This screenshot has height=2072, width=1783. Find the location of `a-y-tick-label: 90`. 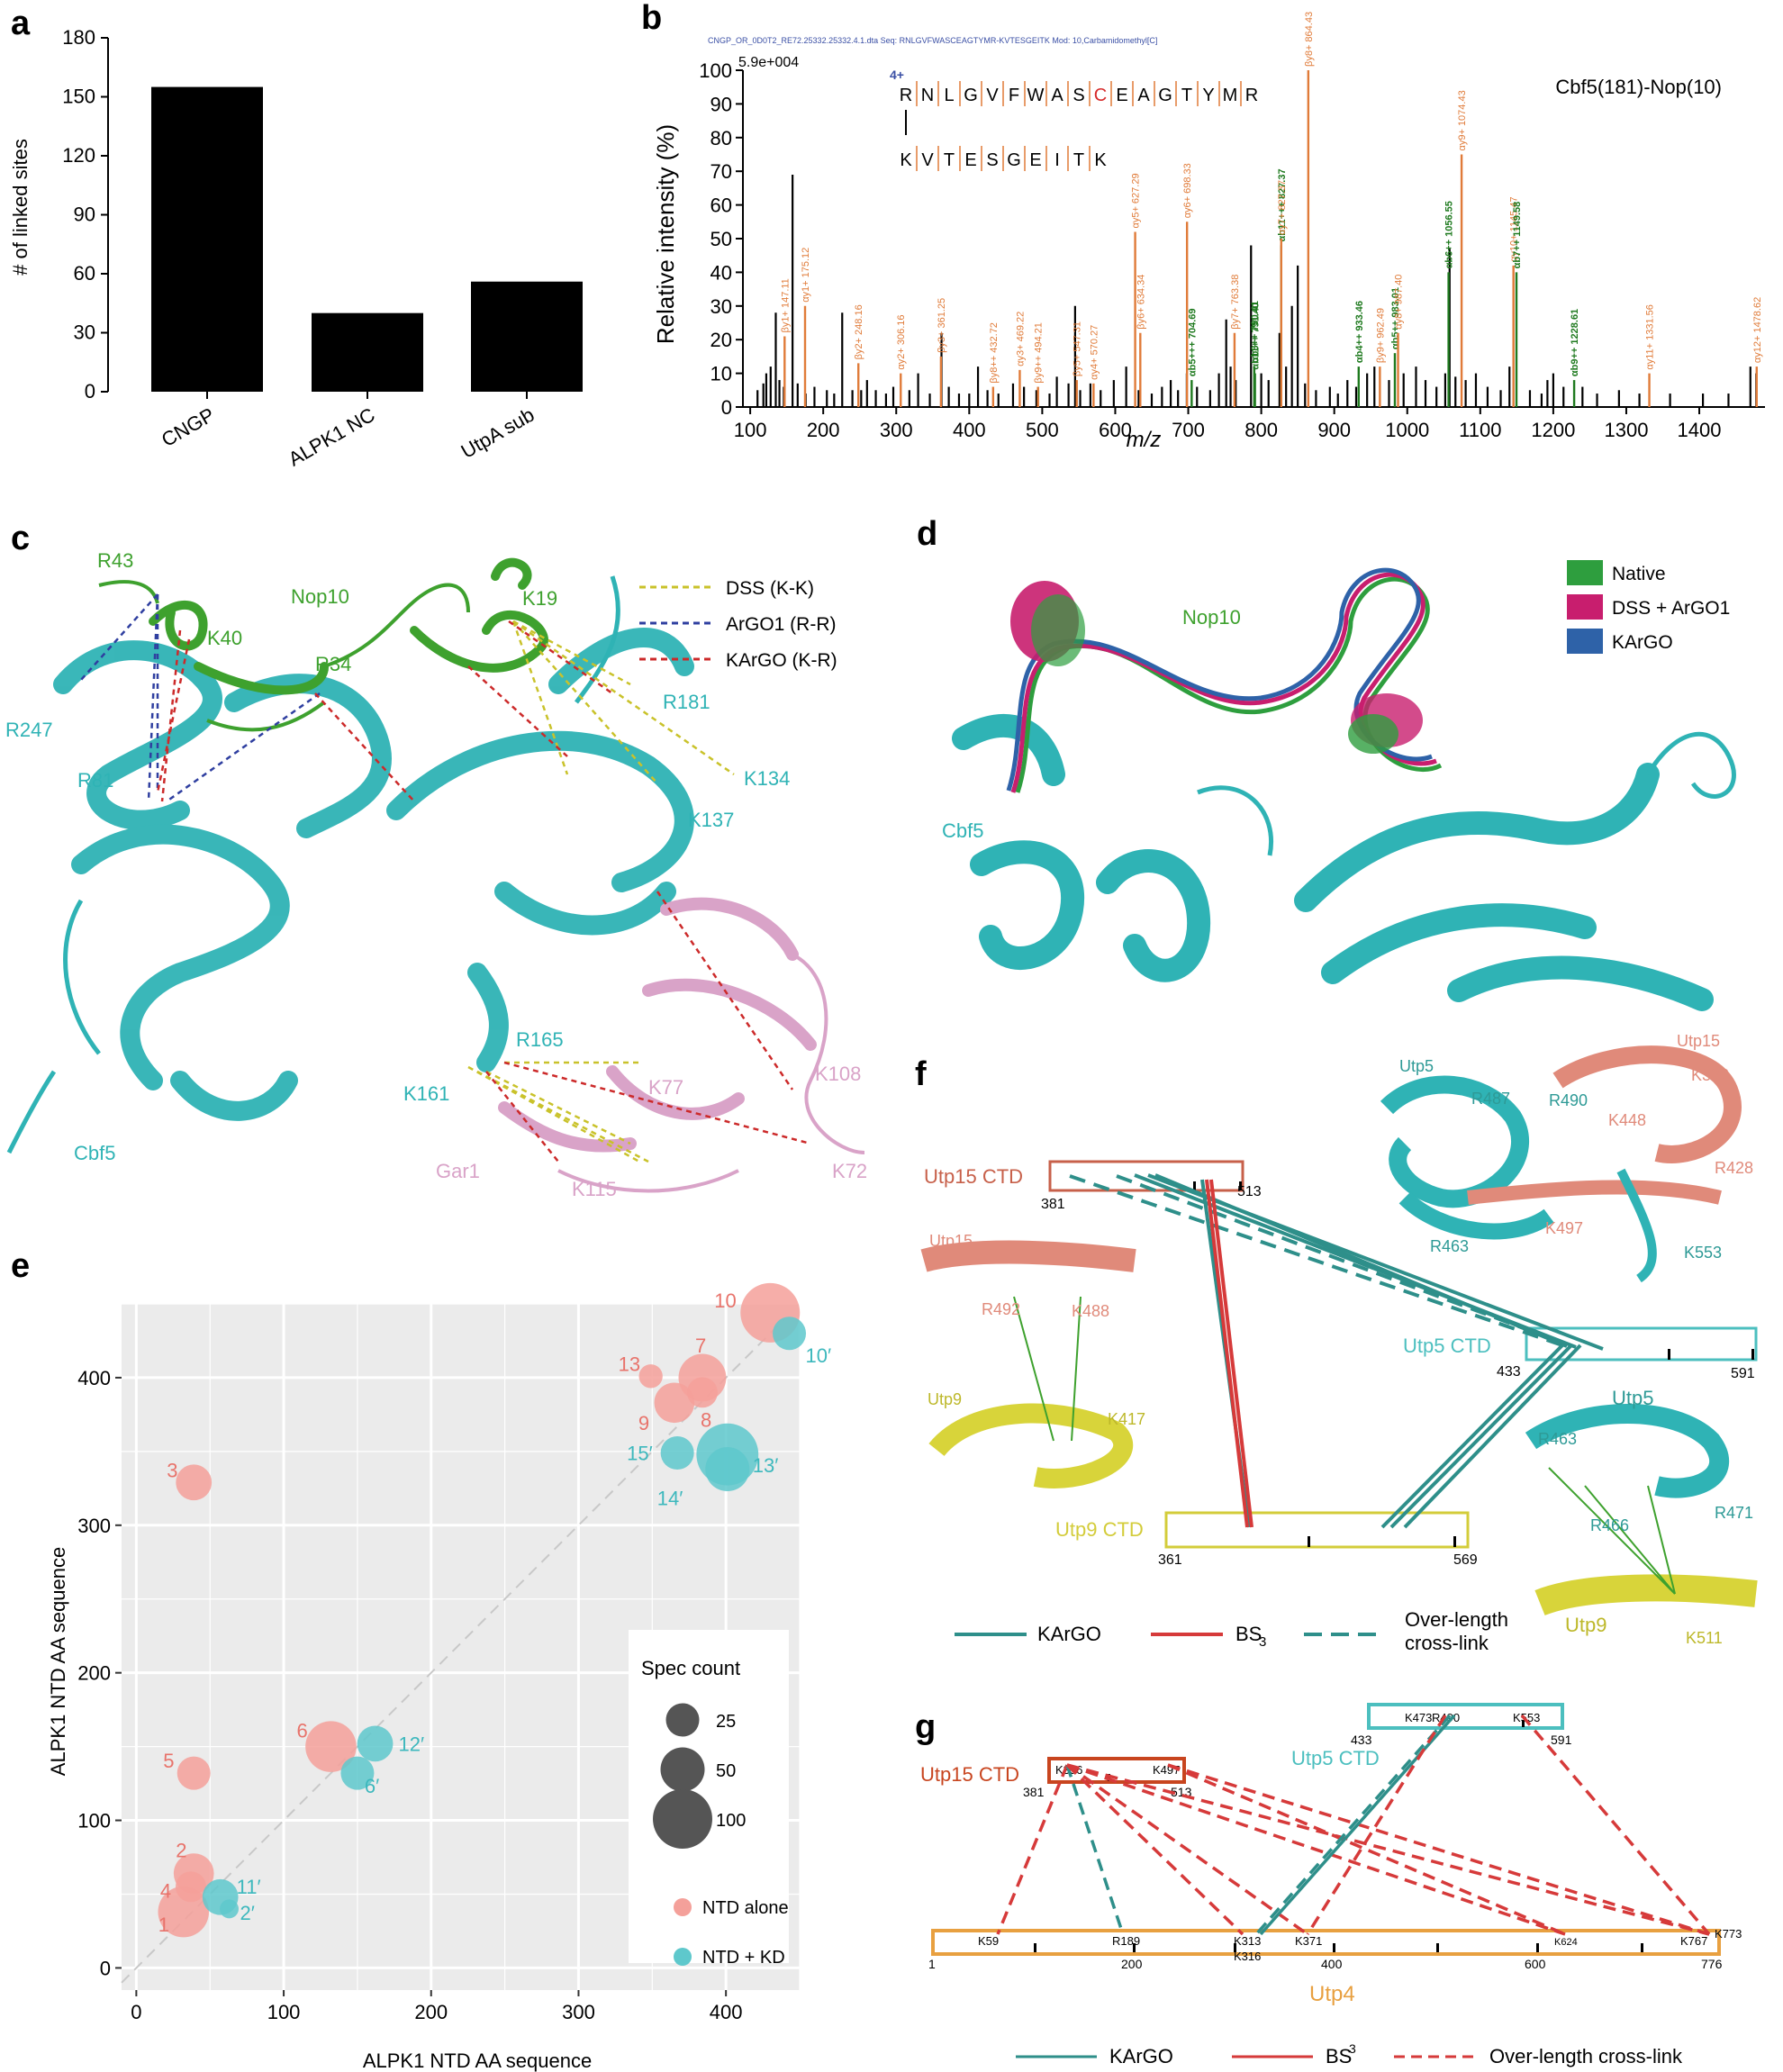

a-y-tick-label: 90 is located at coordinates (84, 215).